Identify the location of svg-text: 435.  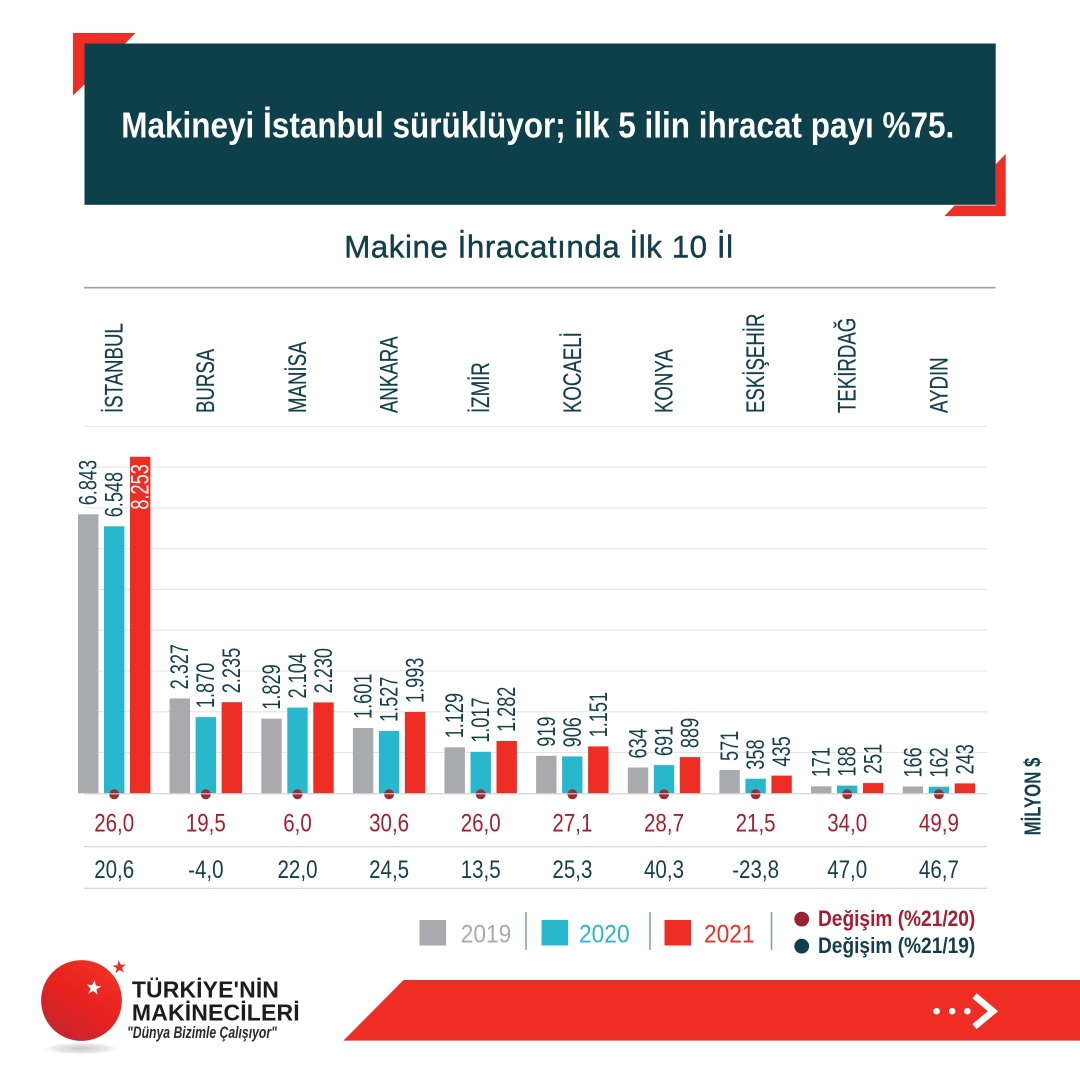
(781, 751).